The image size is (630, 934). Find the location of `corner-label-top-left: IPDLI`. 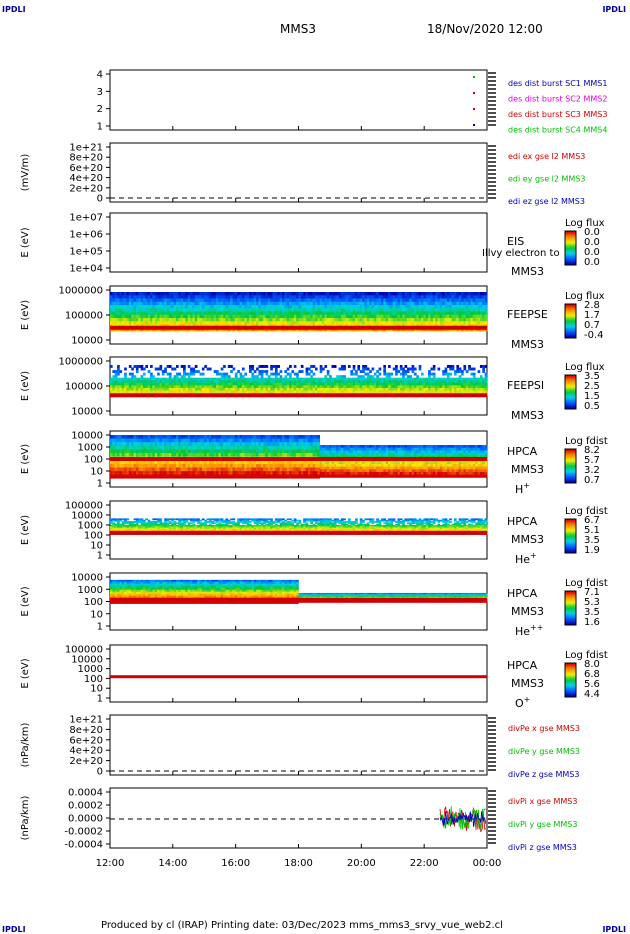

corner-label-top-left: IPDLI is located at coordinates (14, 9).